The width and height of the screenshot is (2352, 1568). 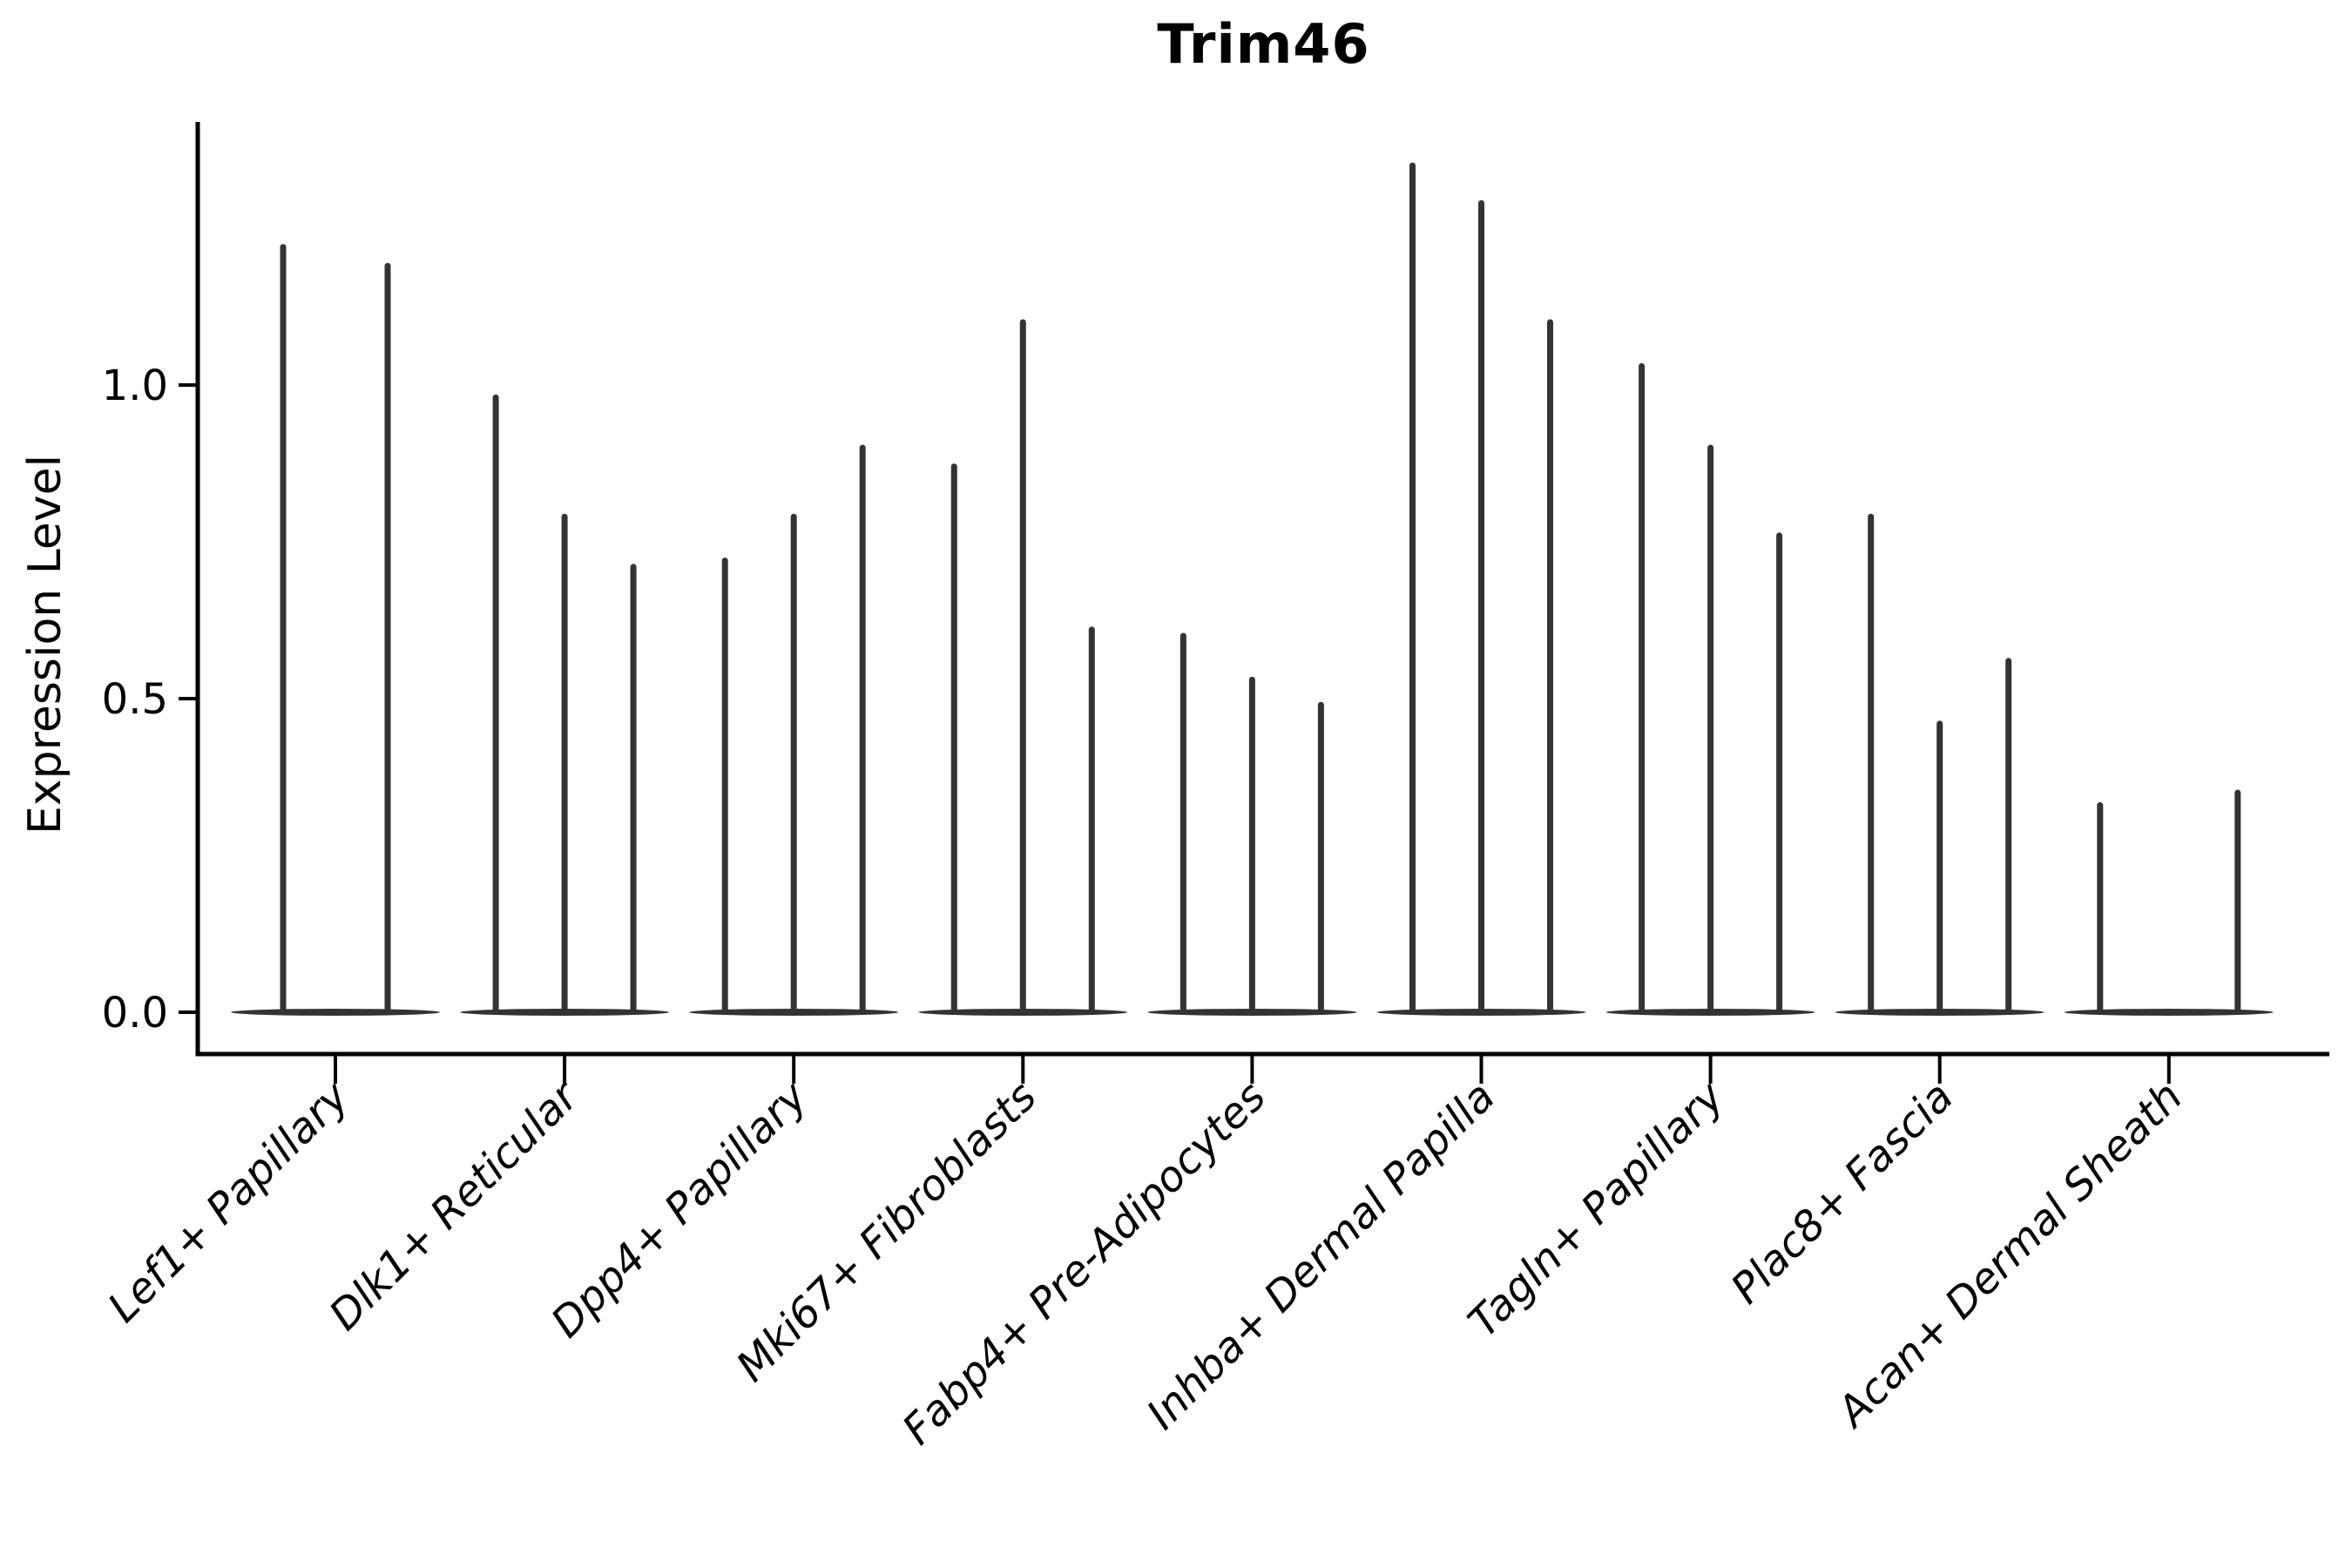 What do you see at coordinates (135, 1013) in the screenshot?
I see `y-tick-label: 0.0` at bounding box center [135, 1013].